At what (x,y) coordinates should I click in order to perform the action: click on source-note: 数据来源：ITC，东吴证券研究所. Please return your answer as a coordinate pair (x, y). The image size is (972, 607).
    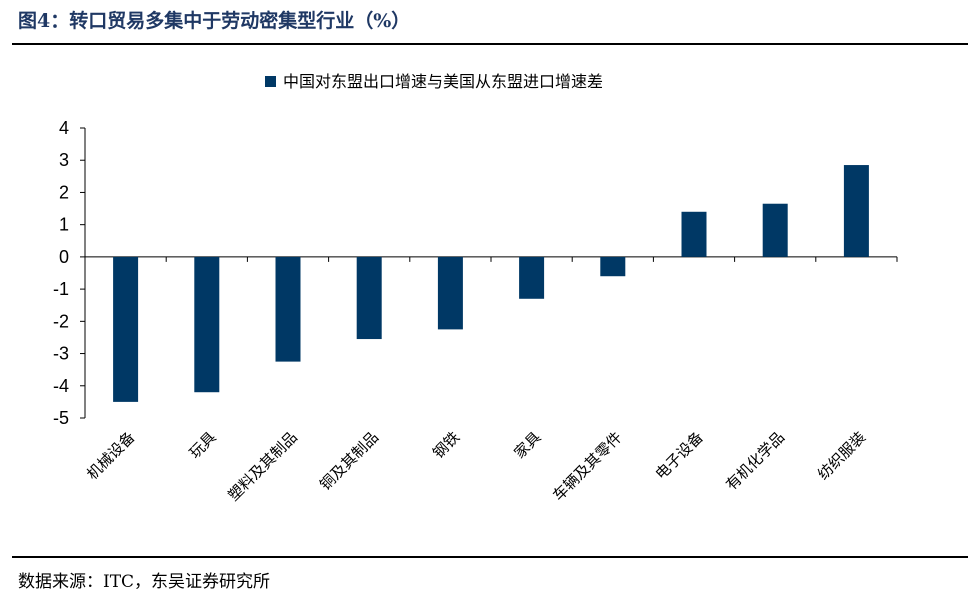
    Looking at the image, I should click on (144, 582).